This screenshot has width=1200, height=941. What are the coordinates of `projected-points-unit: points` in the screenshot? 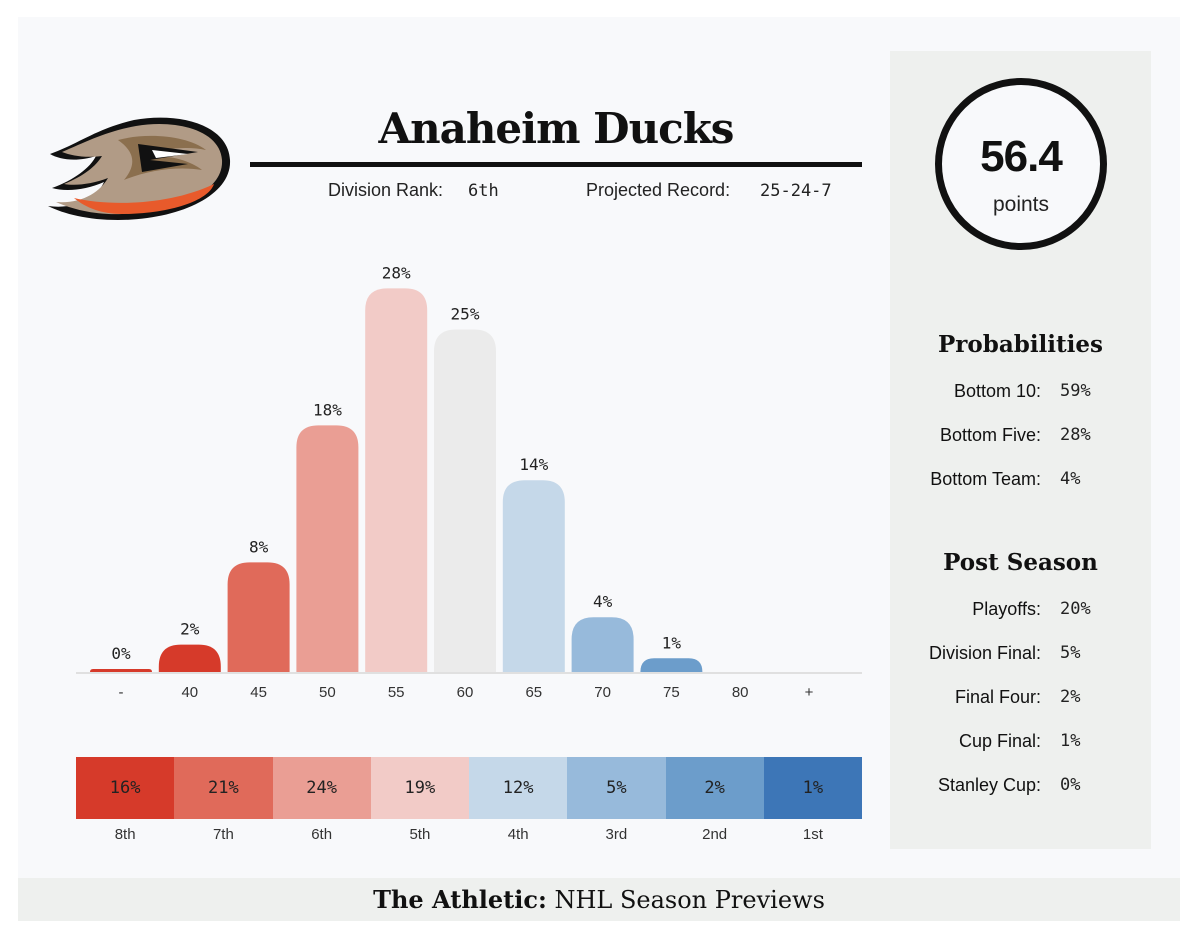 It's located at (1021, 204).